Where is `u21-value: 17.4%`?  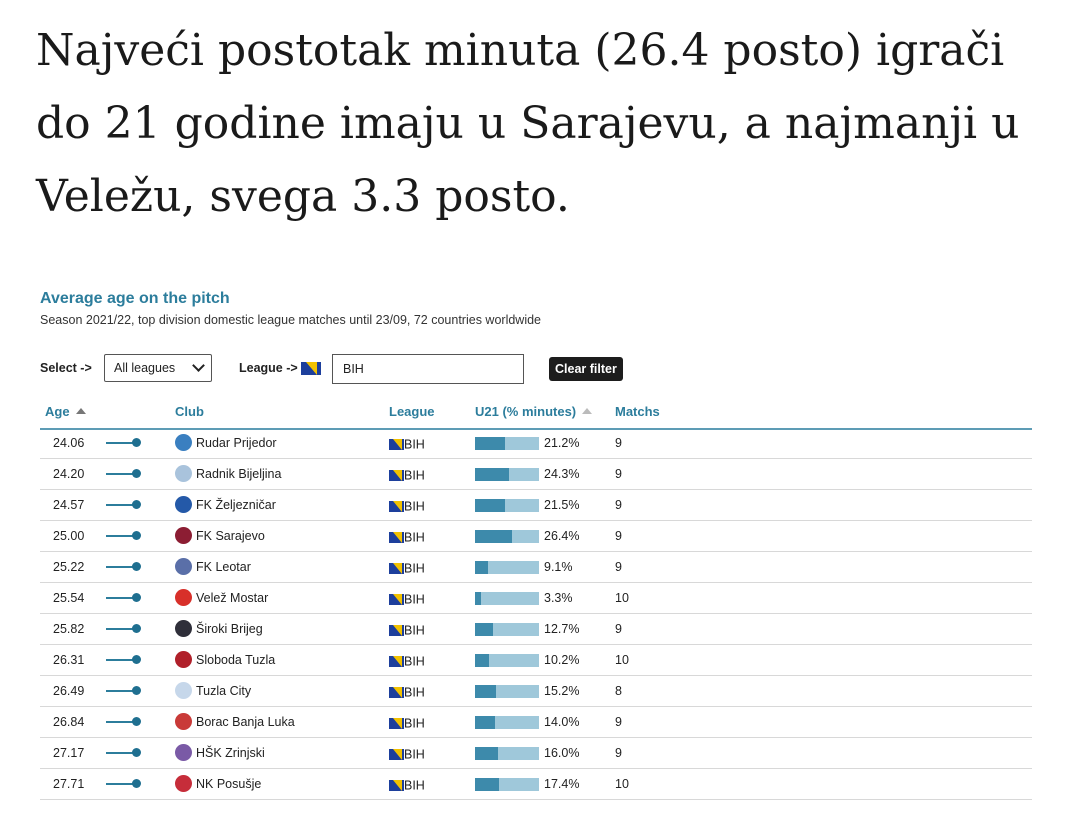
u21-value: 17.4% is located at coordinates (562, 784).